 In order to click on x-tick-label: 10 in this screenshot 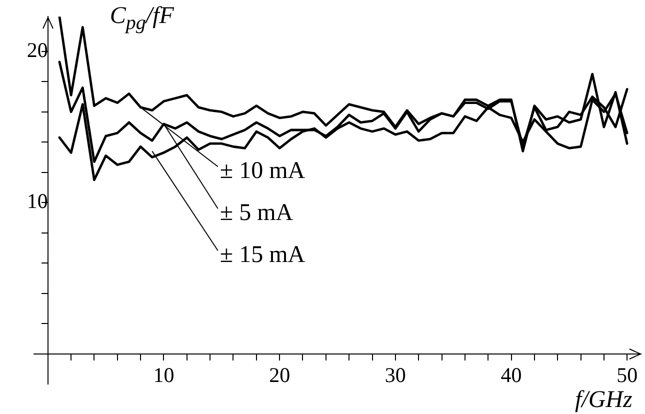, I will do `click(163, 374)`.